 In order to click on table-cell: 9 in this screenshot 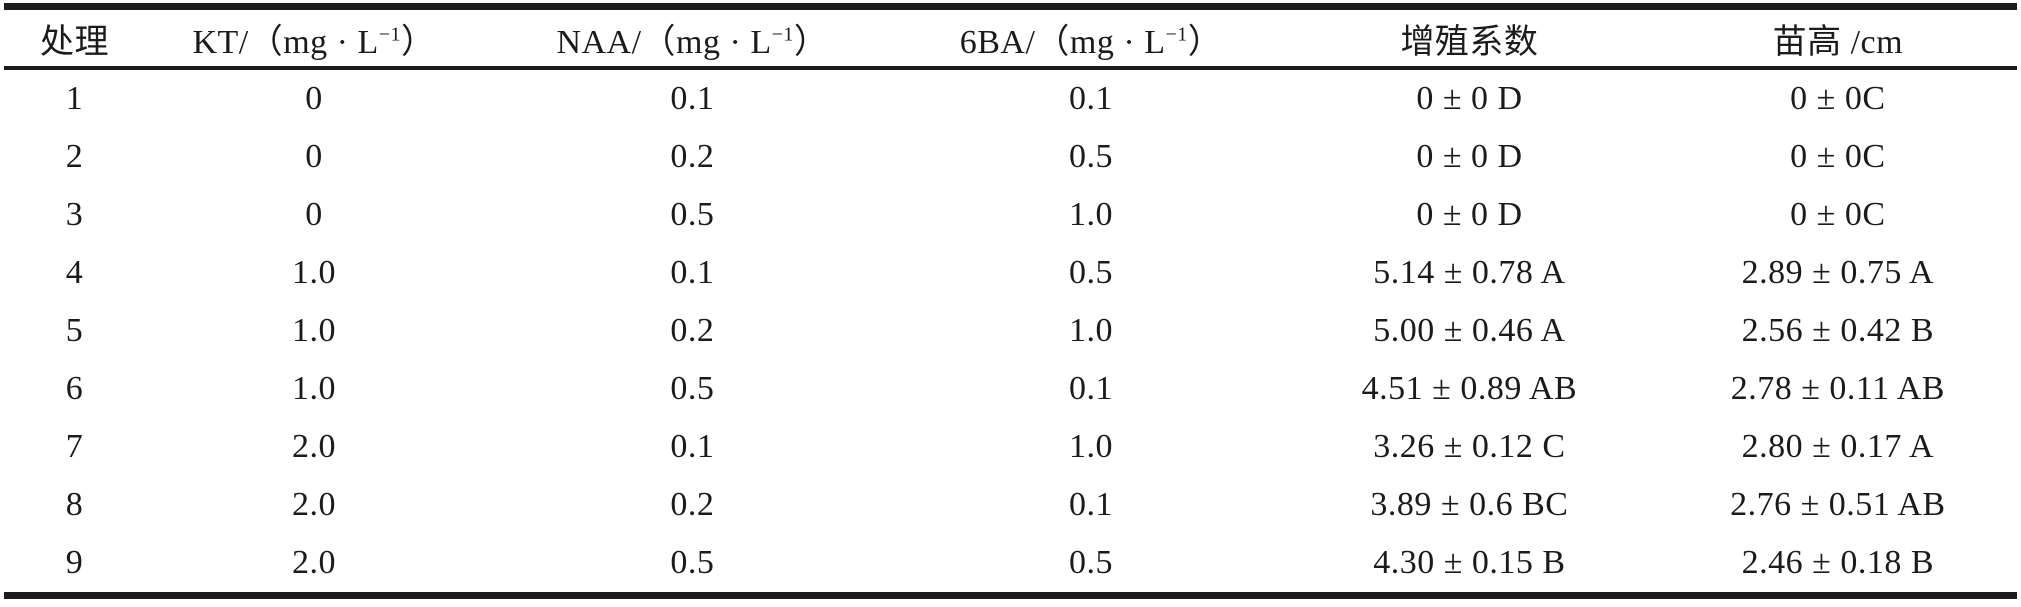, I will do `click(74, 566)`.